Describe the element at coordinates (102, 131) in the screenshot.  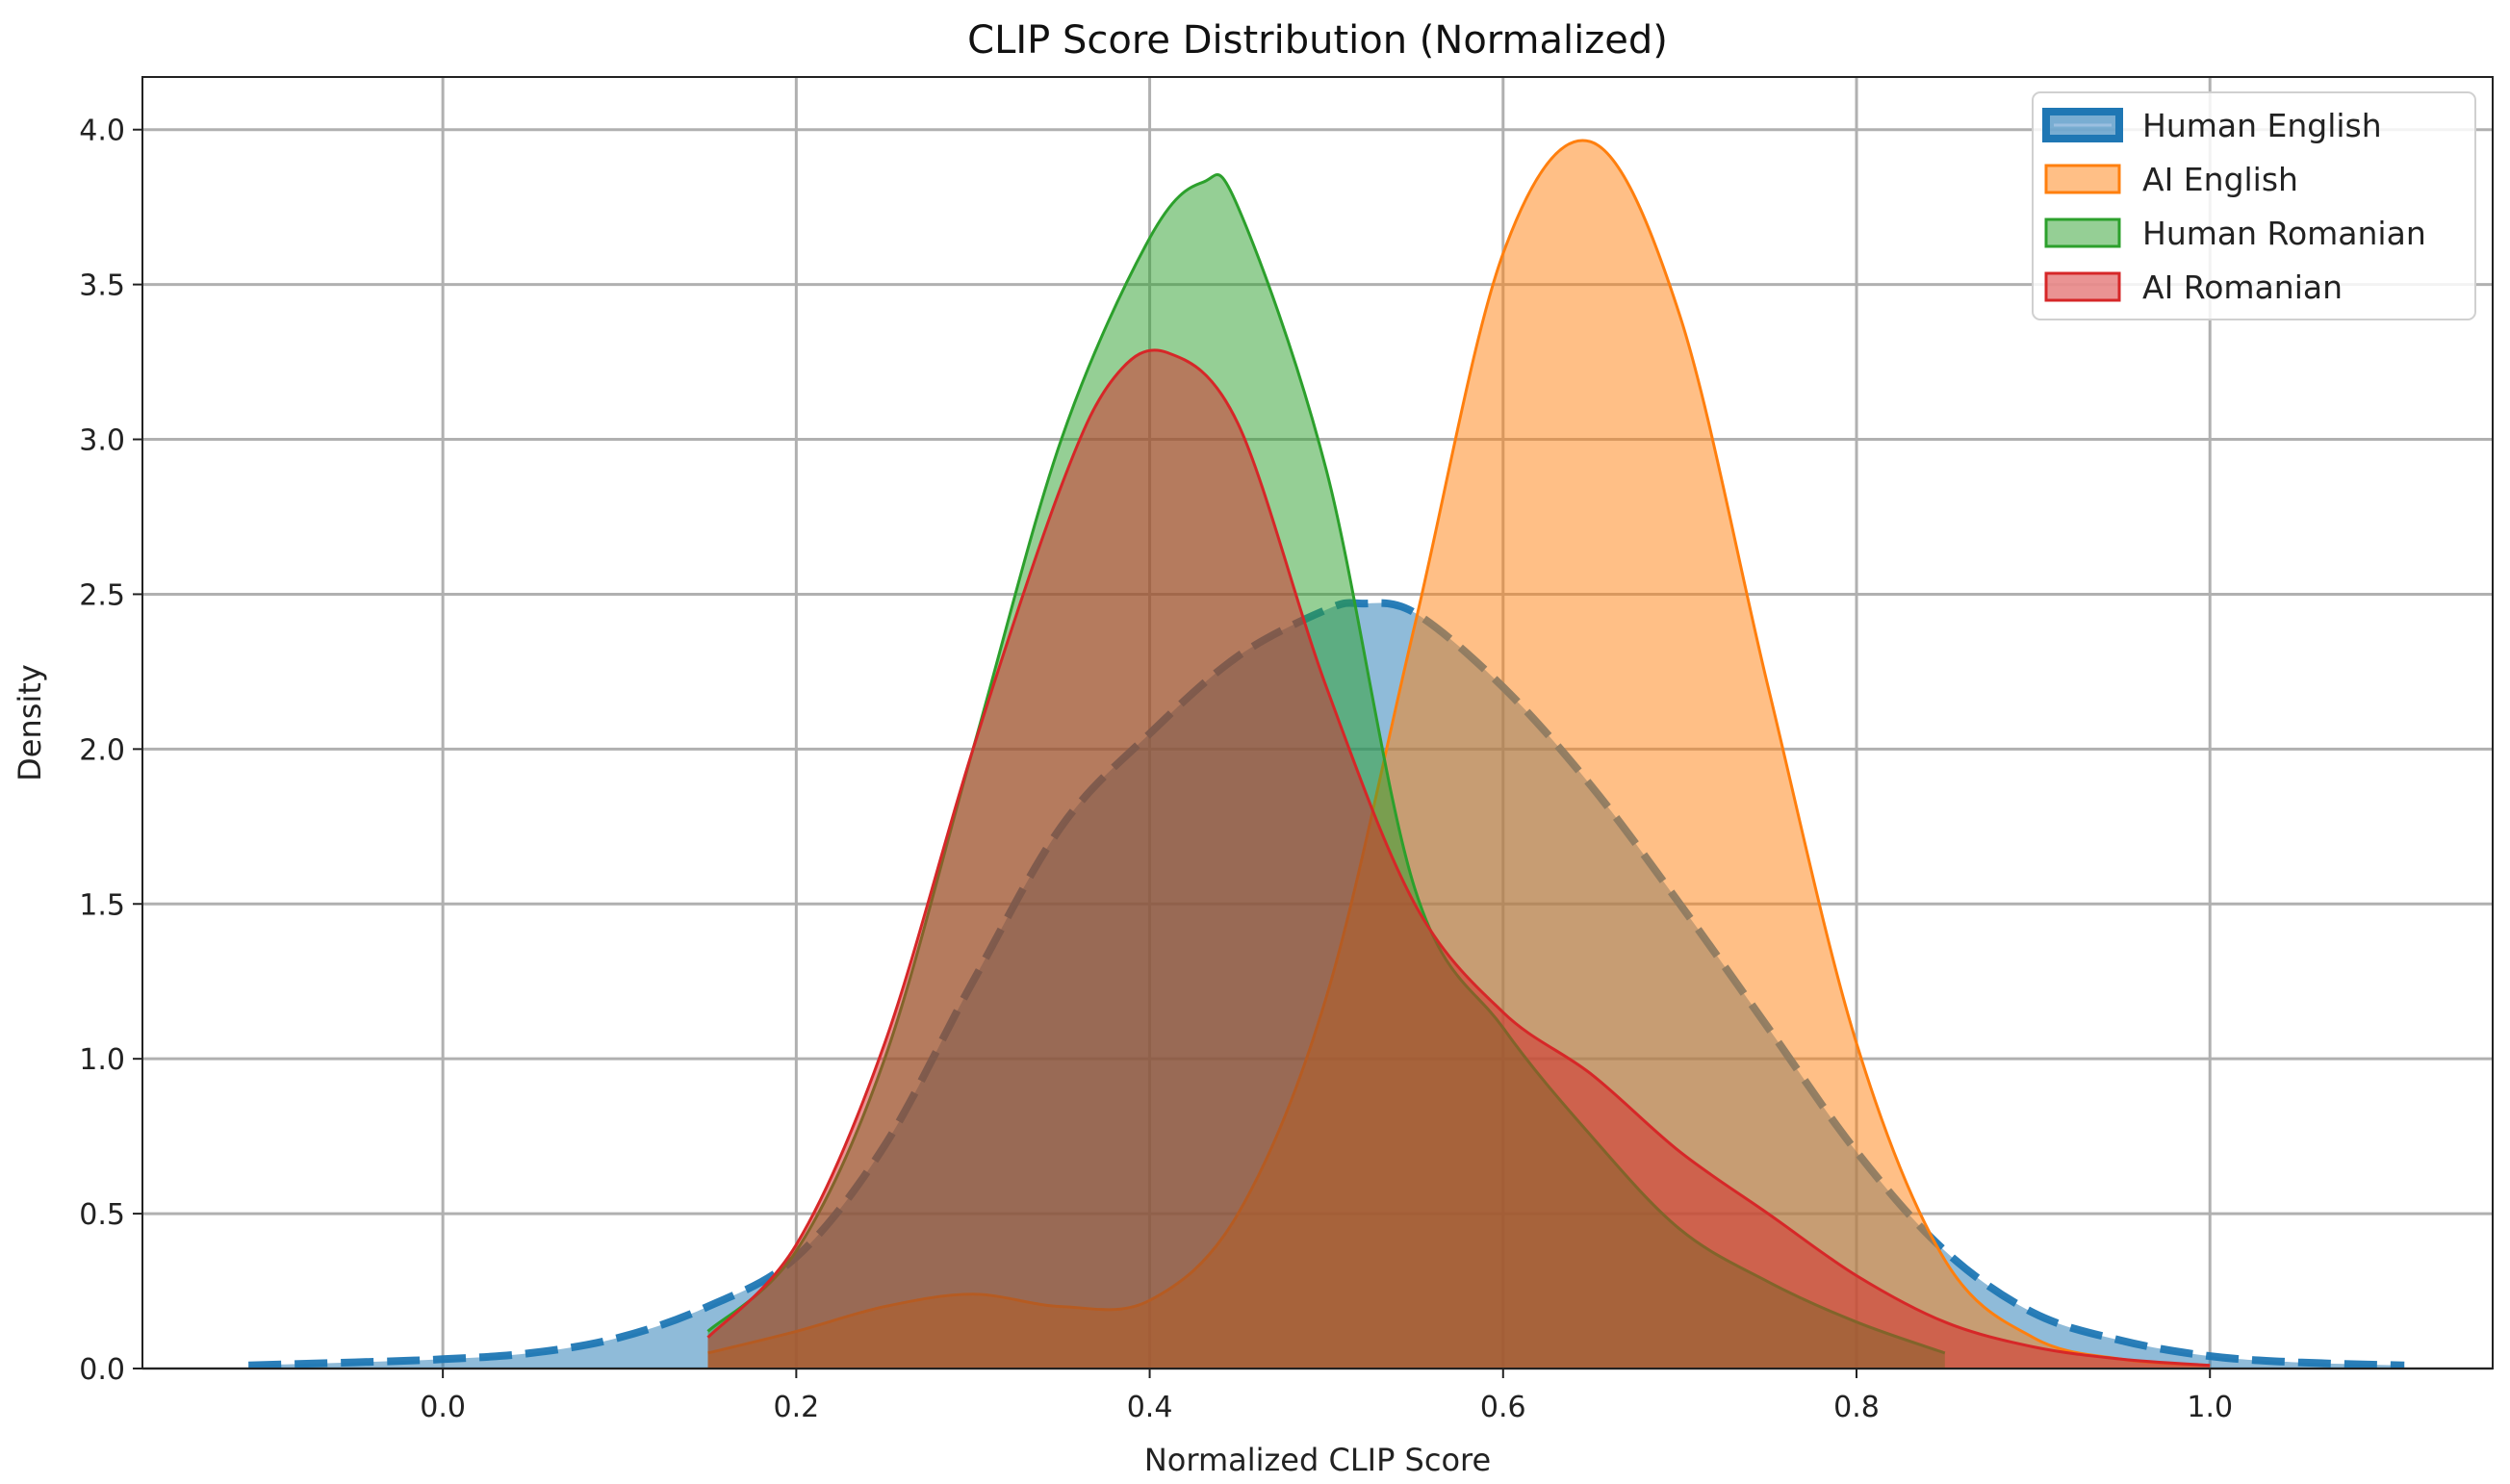
I see `y-tick-label: 4.0` at that location.